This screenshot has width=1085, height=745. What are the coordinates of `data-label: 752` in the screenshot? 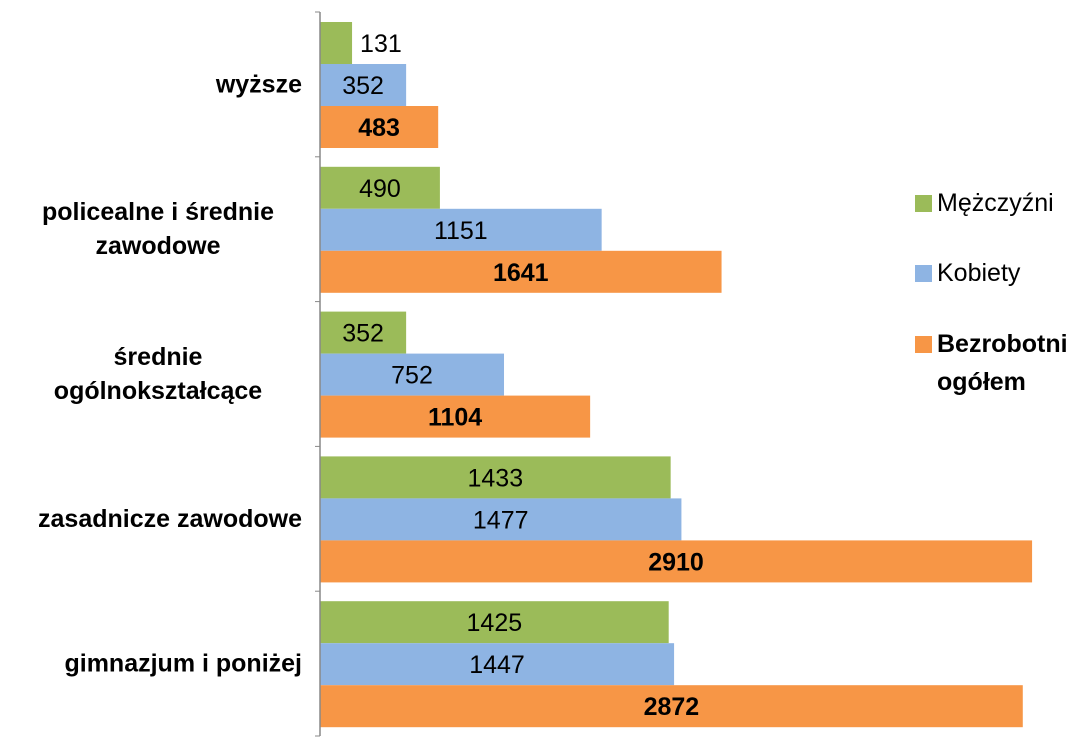 It's located at (412, 376).